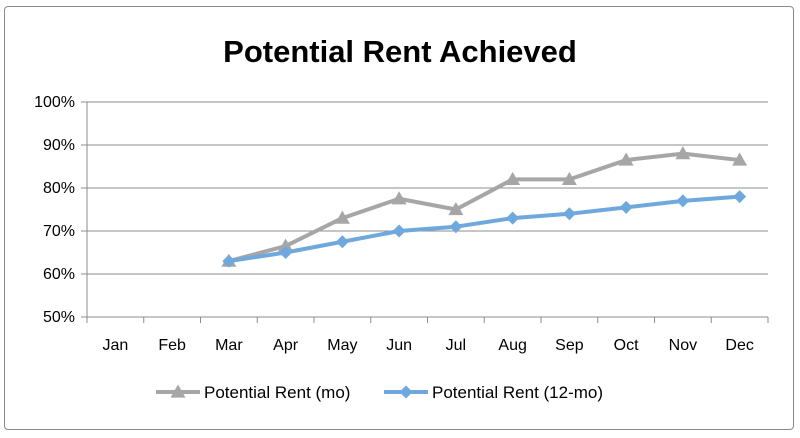  I want to click on x-tick-label: Jun, so click(399, 345).